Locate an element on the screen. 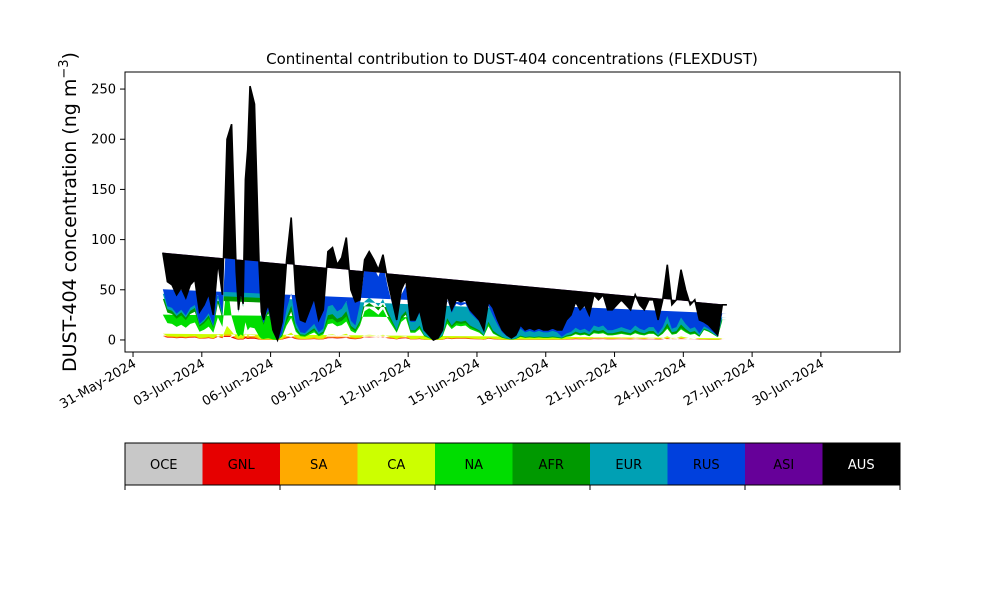 This screenshot has height=600, width=1000. legend-label-ca: CA is located at coordinates (396, 465).